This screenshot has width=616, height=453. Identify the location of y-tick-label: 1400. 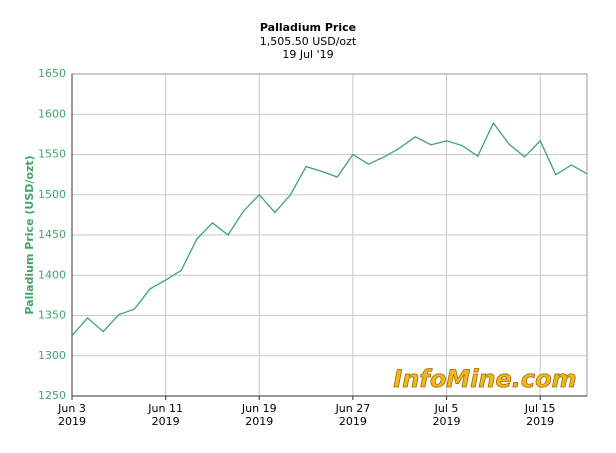
(52, 274).